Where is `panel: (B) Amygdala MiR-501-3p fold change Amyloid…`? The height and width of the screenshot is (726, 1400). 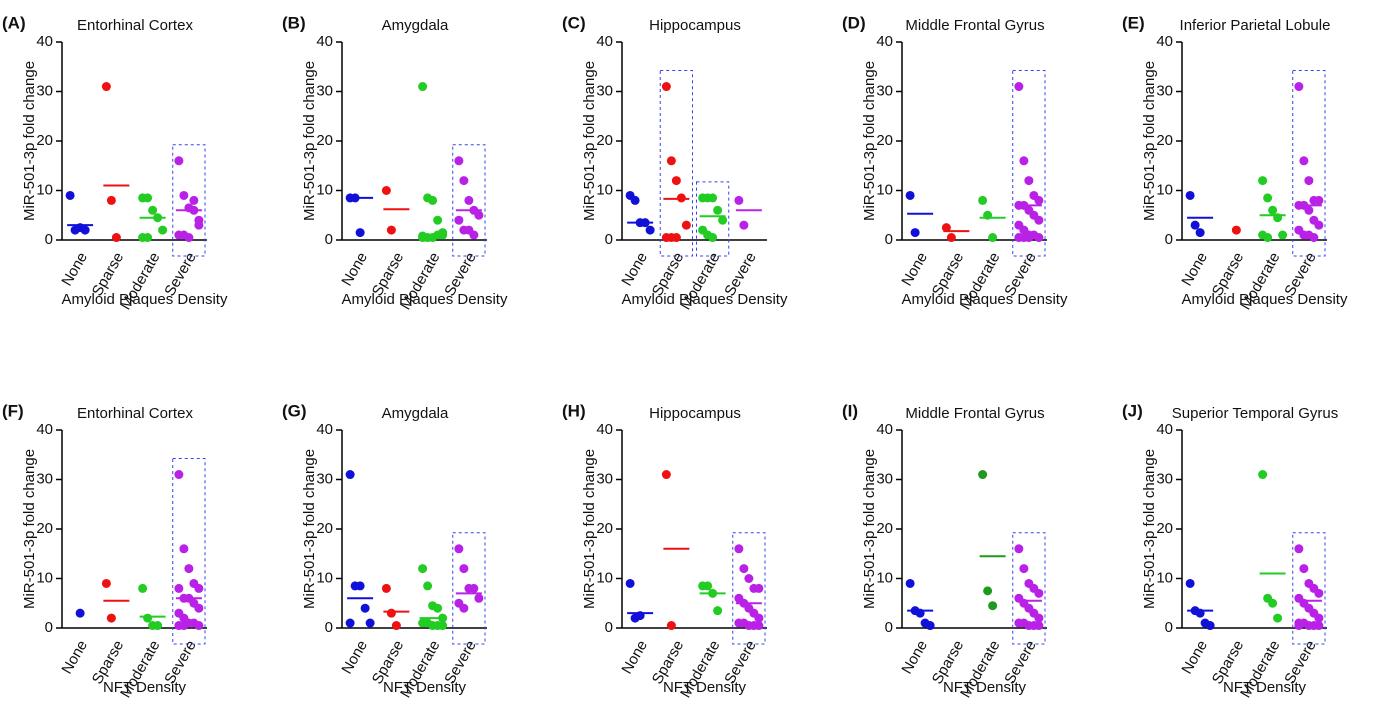
panel: (B) Amygdala MiR-501-3p fold change Amyloid… is located at coordinates (395, 162).